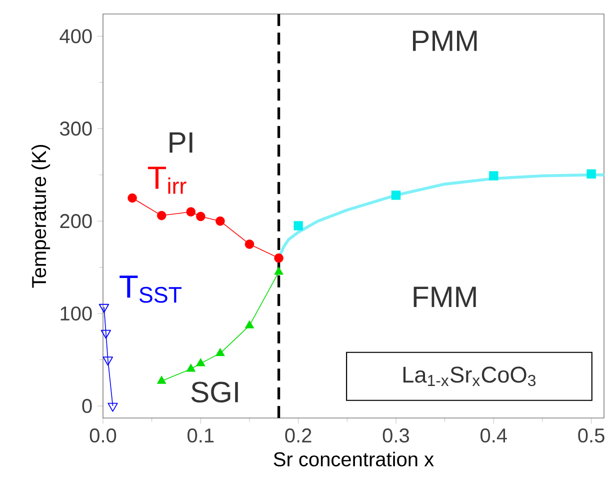 This screenshot has width=608, height=487. Describe the element at coordinates (445, 296) in the screenshot. I see `annotation: FMM` at that location.